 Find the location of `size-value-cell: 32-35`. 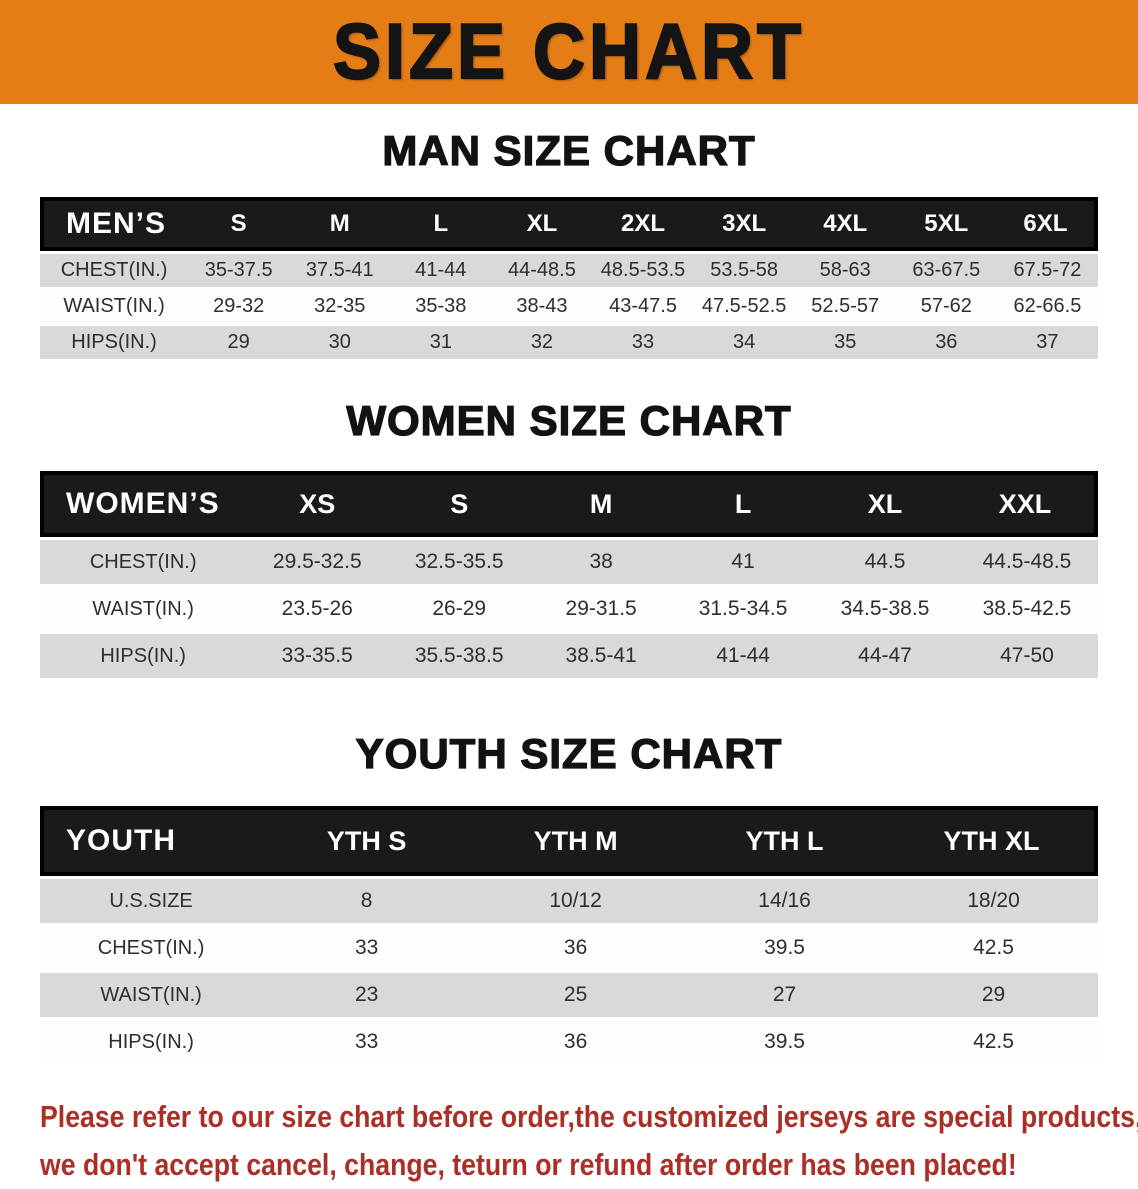

size-value-cell: 32-35 is located at coordinates (340, 306).